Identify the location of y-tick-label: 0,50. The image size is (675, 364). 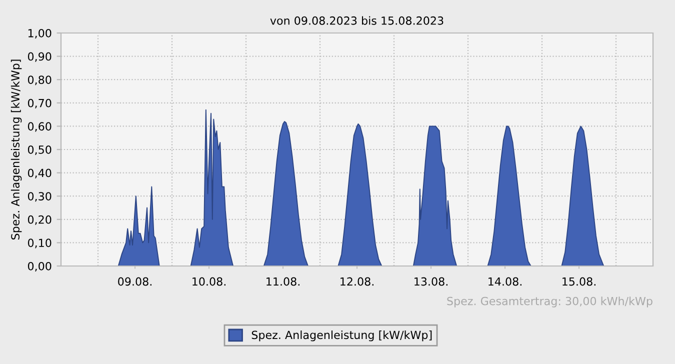
(40, 150).